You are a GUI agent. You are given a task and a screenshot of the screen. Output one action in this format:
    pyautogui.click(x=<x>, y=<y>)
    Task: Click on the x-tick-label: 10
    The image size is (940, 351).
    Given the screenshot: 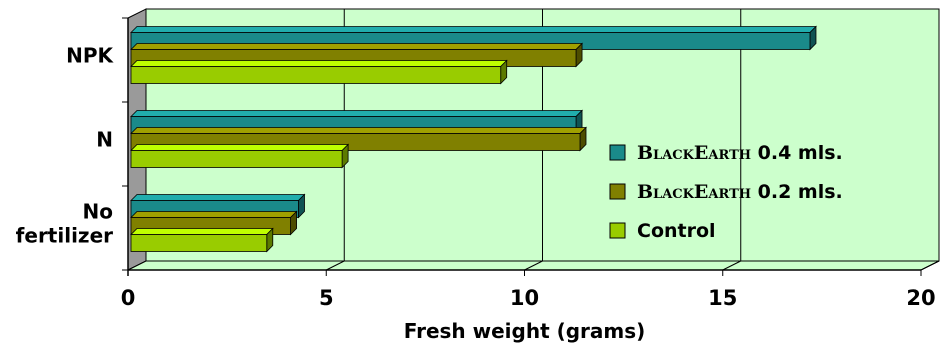 What is the action you would take?
    pyautogui.click(x=524, y=298)
    